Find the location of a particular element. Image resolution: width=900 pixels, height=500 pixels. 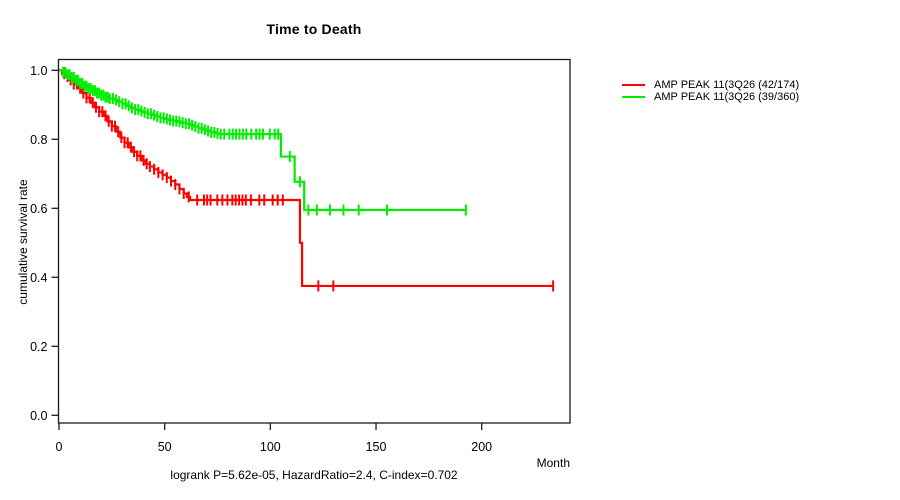

legend-entry-green: AMP PEAK 11(3Q26 (39/360) is located at coordinates (710, 97).